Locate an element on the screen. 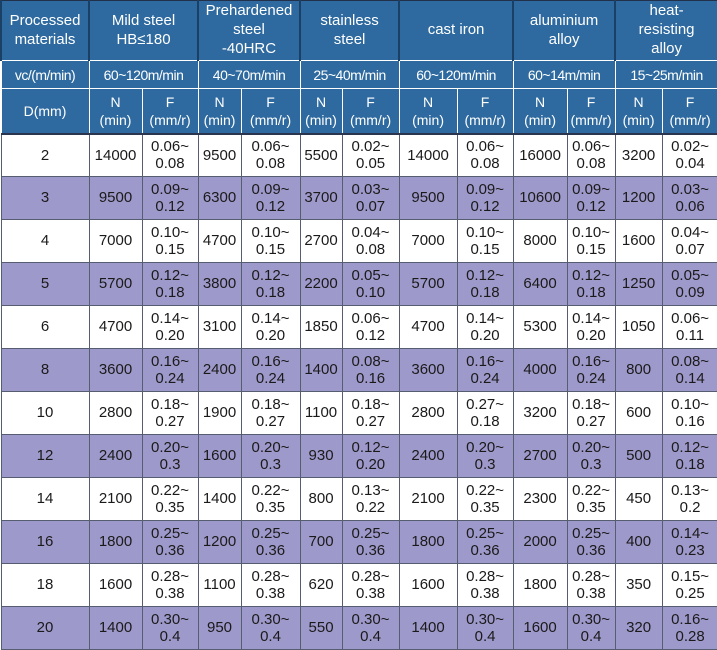 The height and width of the screenshot is (650, 717). n-value-cell: 8000 is located at coordinates (540, 241).